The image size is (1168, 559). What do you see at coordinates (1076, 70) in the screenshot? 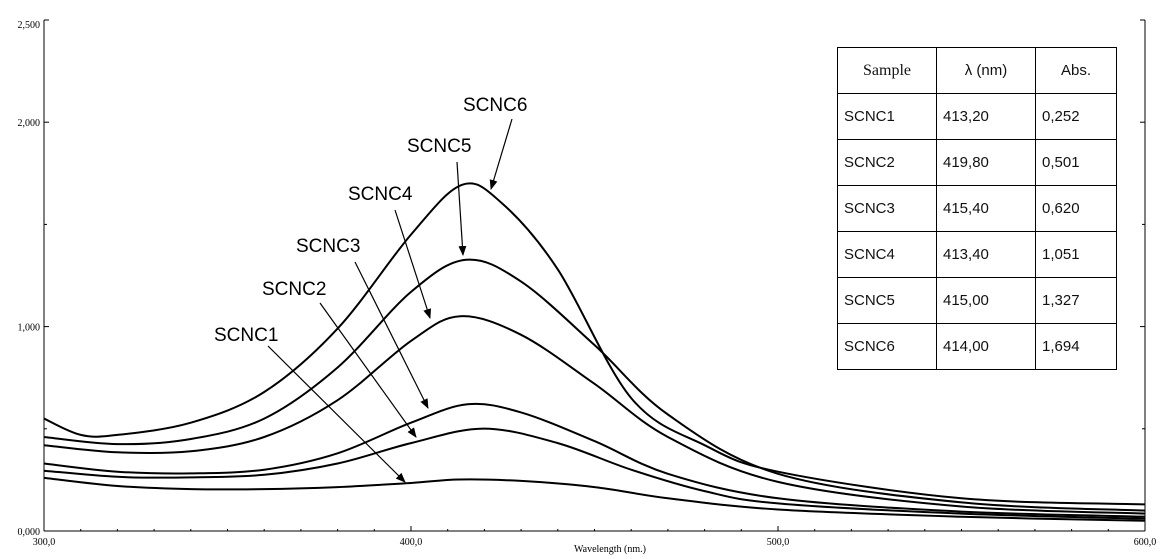
I see `header-abs: Abs.` at bounding box center [1076, 70].